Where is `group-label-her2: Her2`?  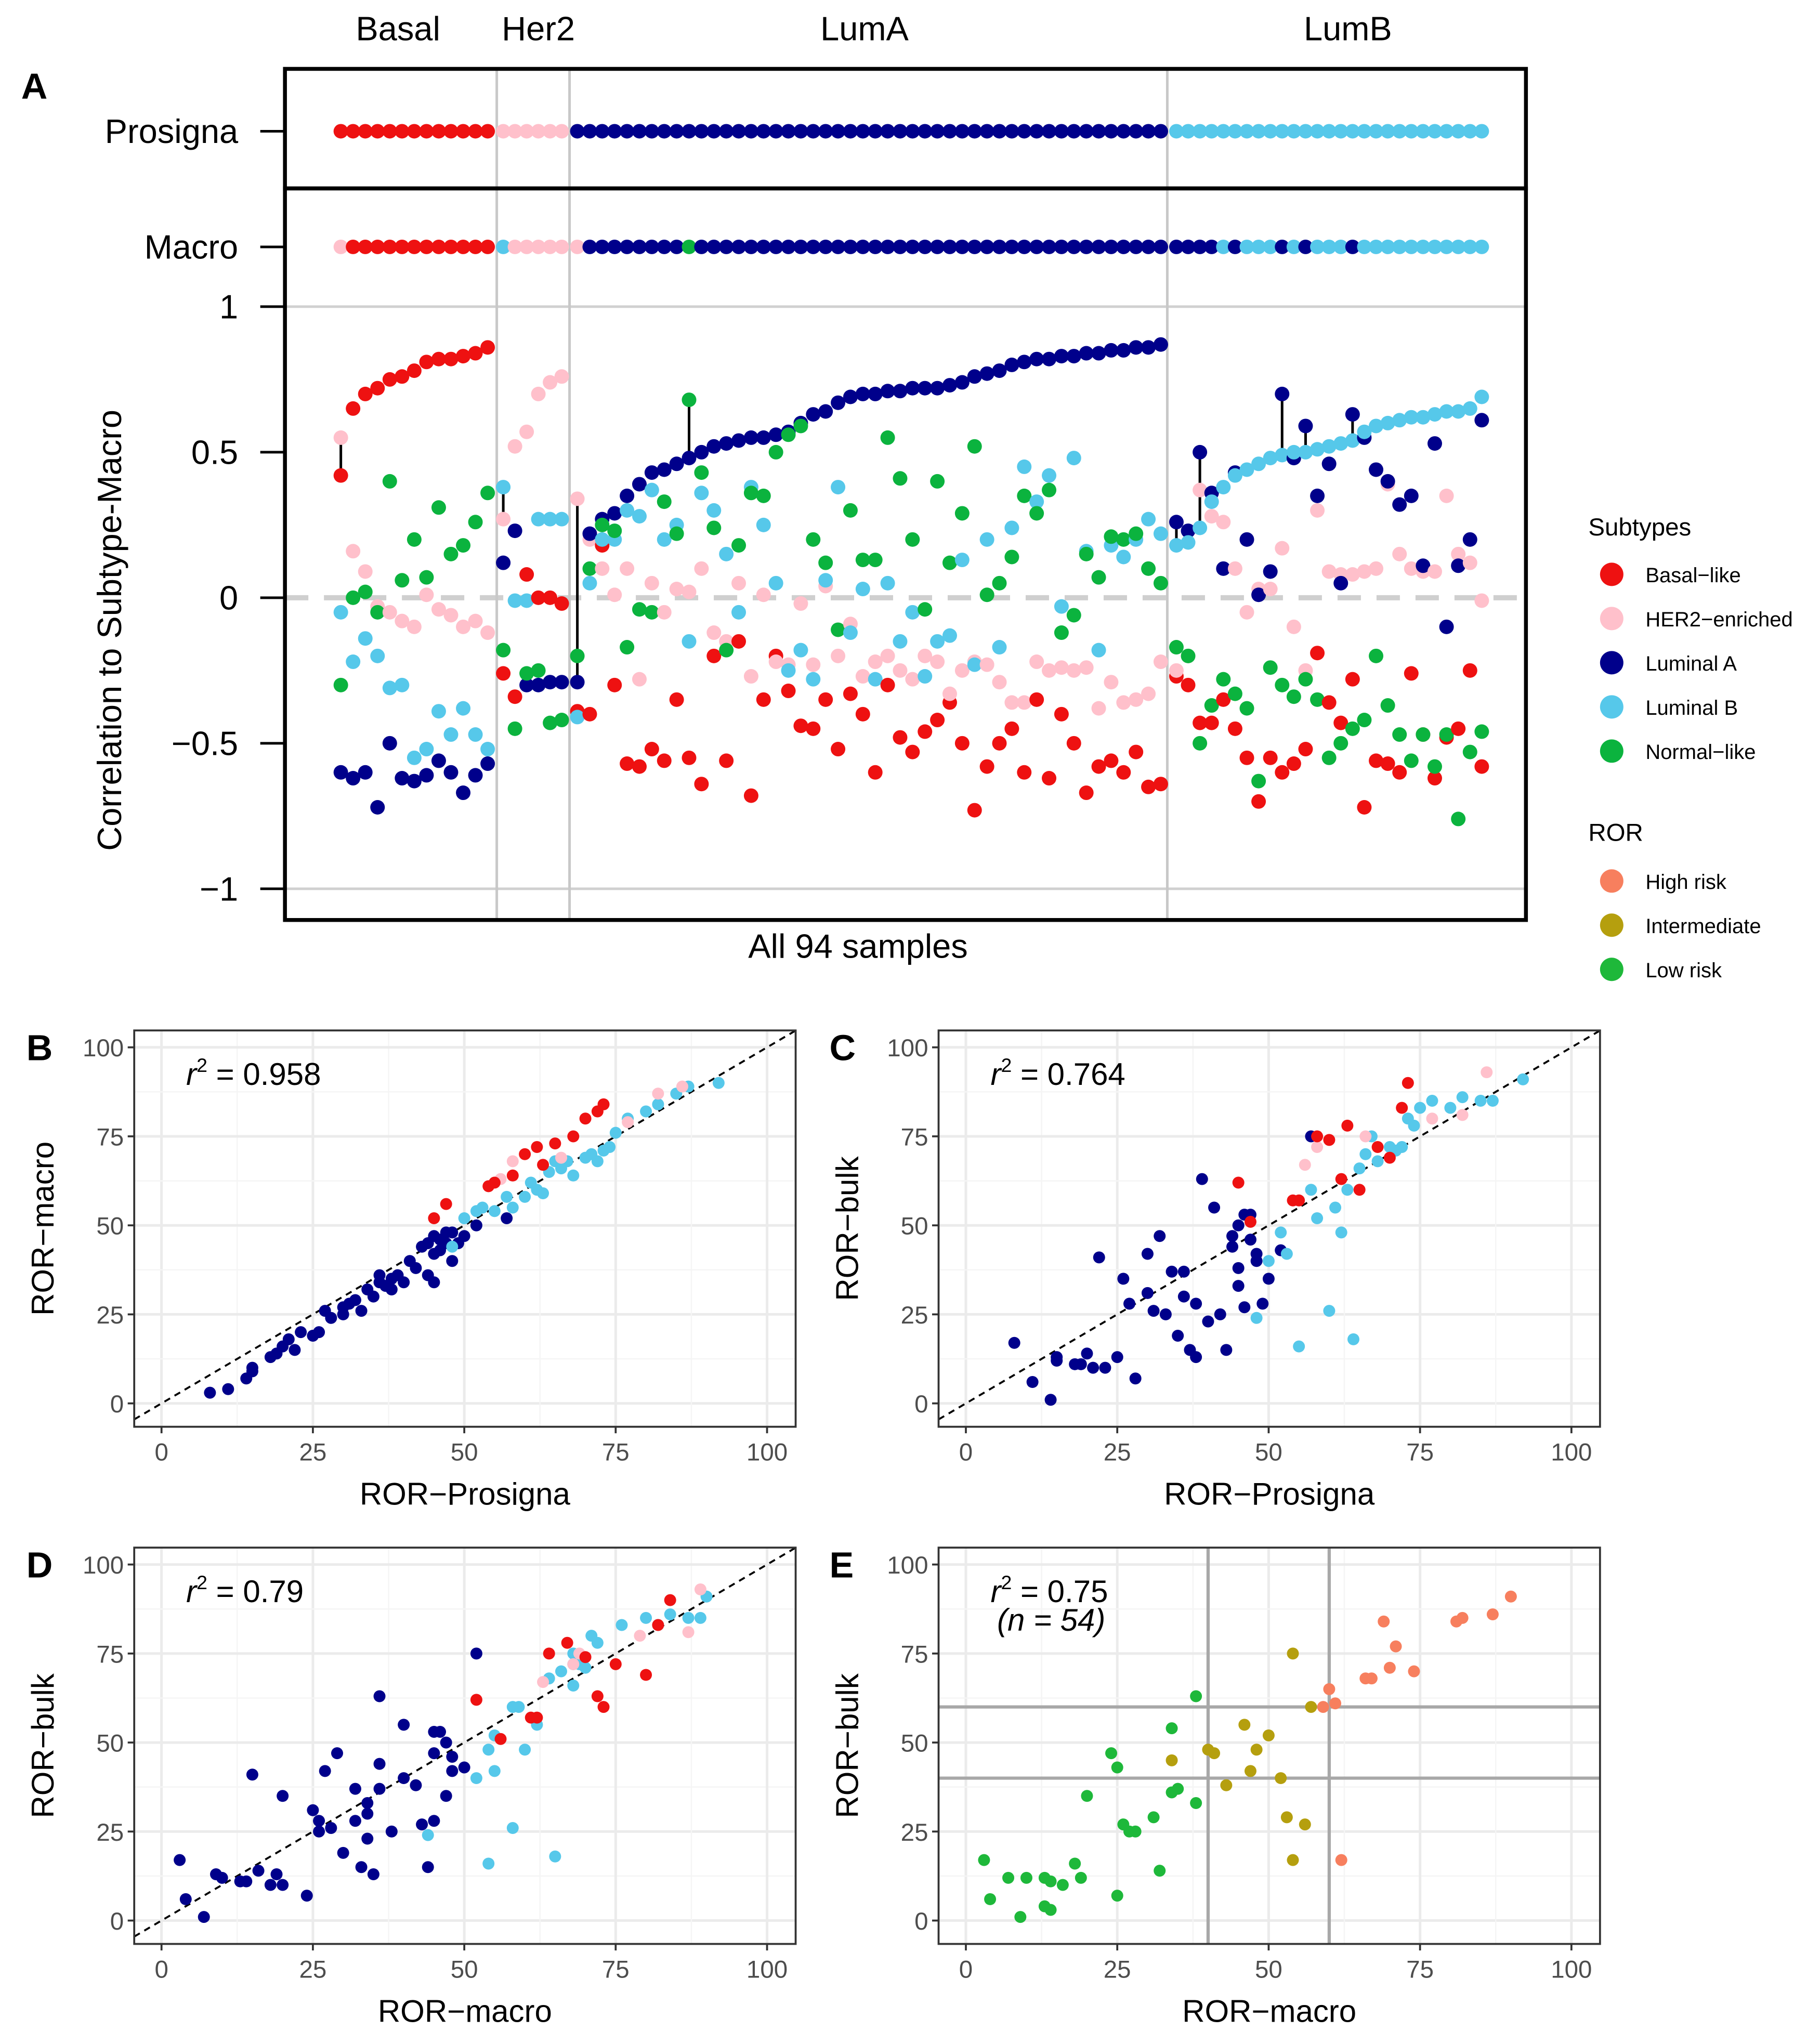 group-label-her2: Her2 is located at coordinates (538, 28).